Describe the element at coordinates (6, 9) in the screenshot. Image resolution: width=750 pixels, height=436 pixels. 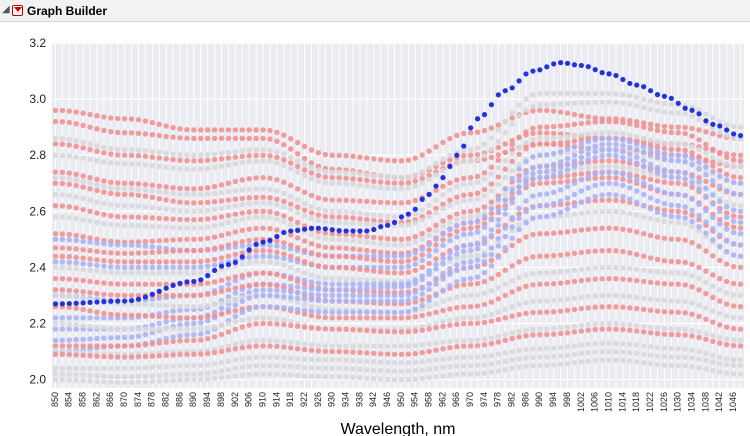
I see `disclosure-triangle-icon: ◢` at that location.